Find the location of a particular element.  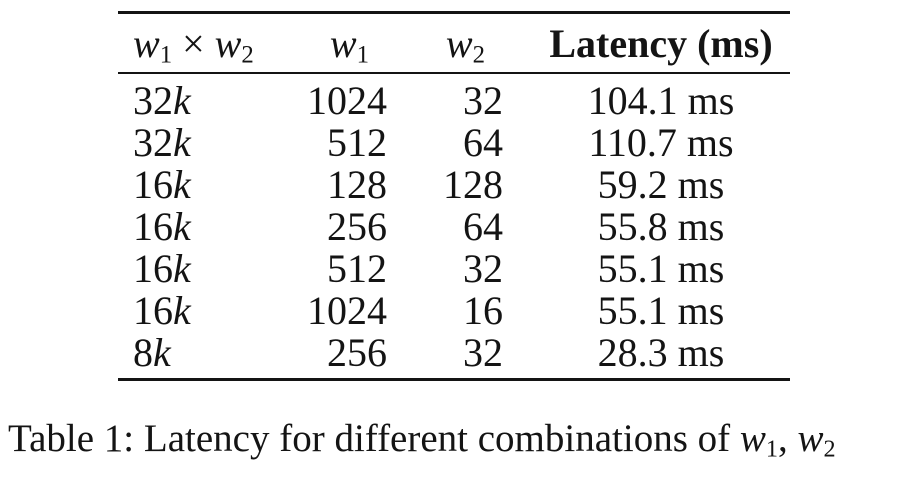

caption-math-w1: w1 is located at coordinates (758, 440).